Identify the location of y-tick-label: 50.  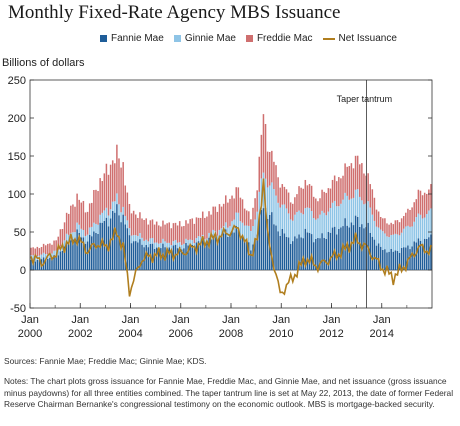
(20, 233).